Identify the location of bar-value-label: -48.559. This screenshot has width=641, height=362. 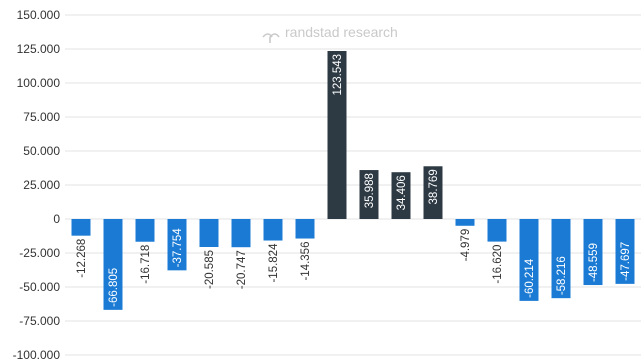
(594, 262).